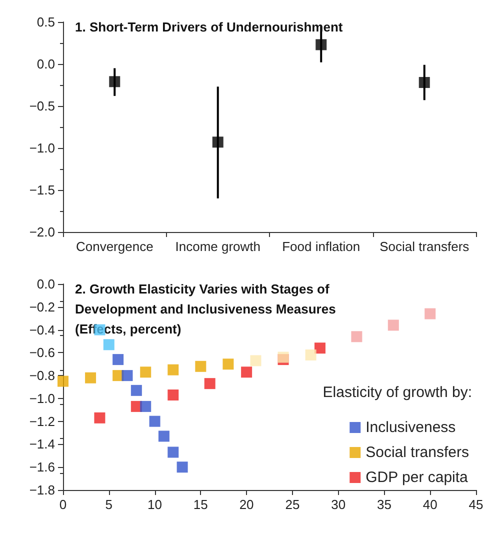 This screenshot has height=536, width=504. Describe the element at coordinates (476, 504) in the screenshot. I see `x-tick-label: 45` at that location.